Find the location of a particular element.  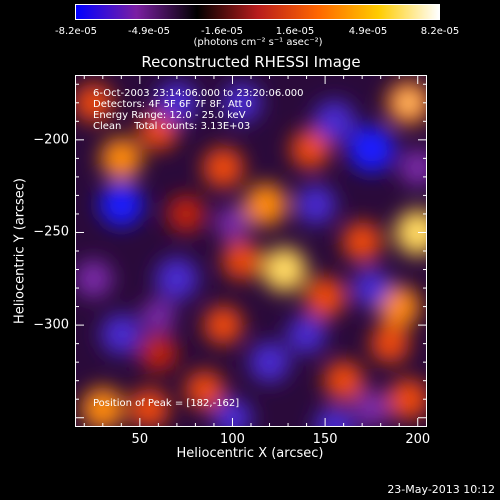

annotation-time-range: 6-Oct-2003 23:14:06.000 to 23:20:06.000 is located at coordinates (198, 93).